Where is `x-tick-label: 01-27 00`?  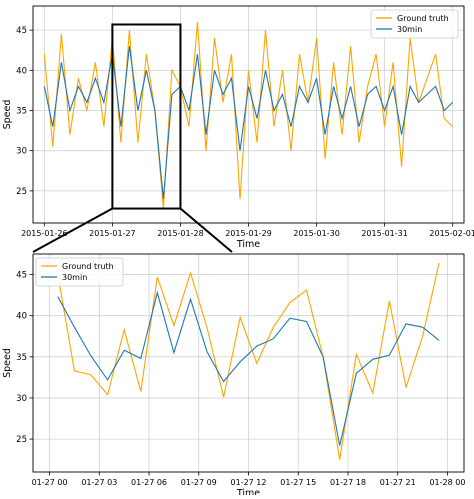
x-tick-label: 01-27 00 is located at coordinates (50, 482).